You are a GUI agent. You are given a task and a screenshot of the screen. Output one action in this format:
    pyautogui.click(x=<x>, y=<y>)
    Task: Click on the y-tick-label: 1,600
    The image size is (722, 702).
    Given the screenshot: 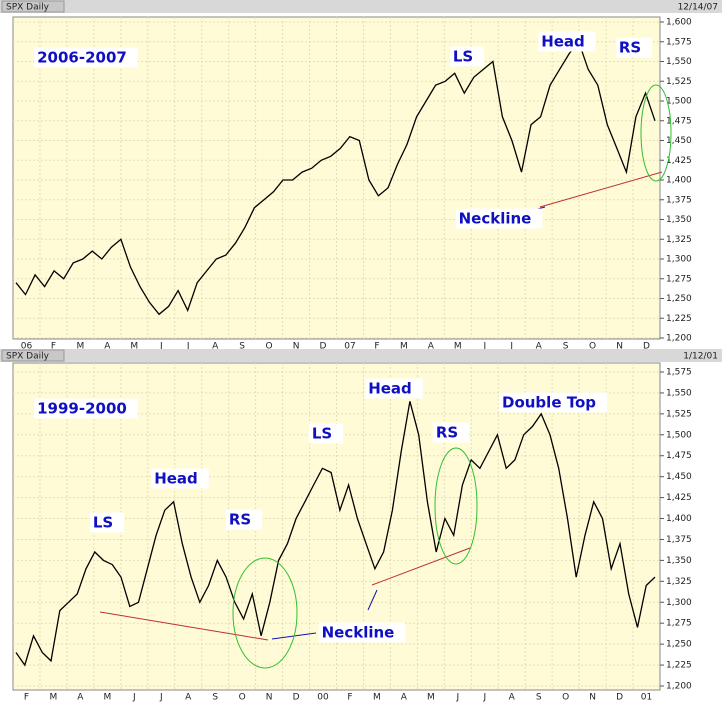 What is the action you would take?
    pyautogui.click(x=679, y=23)
    